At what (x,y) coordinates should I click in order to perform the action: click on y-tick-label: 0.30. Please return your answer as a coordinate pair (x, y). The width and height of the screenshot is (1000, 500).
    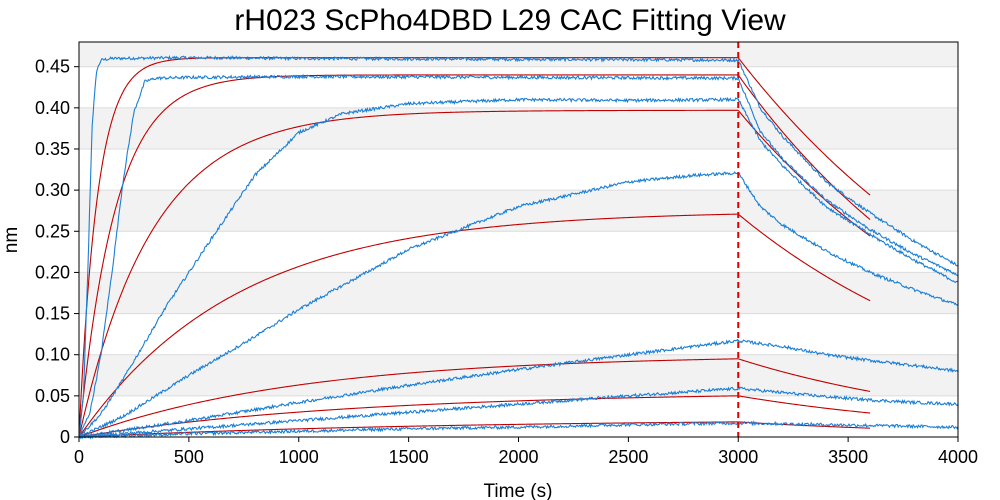
    Looking at the image, I should click on (52, 190).